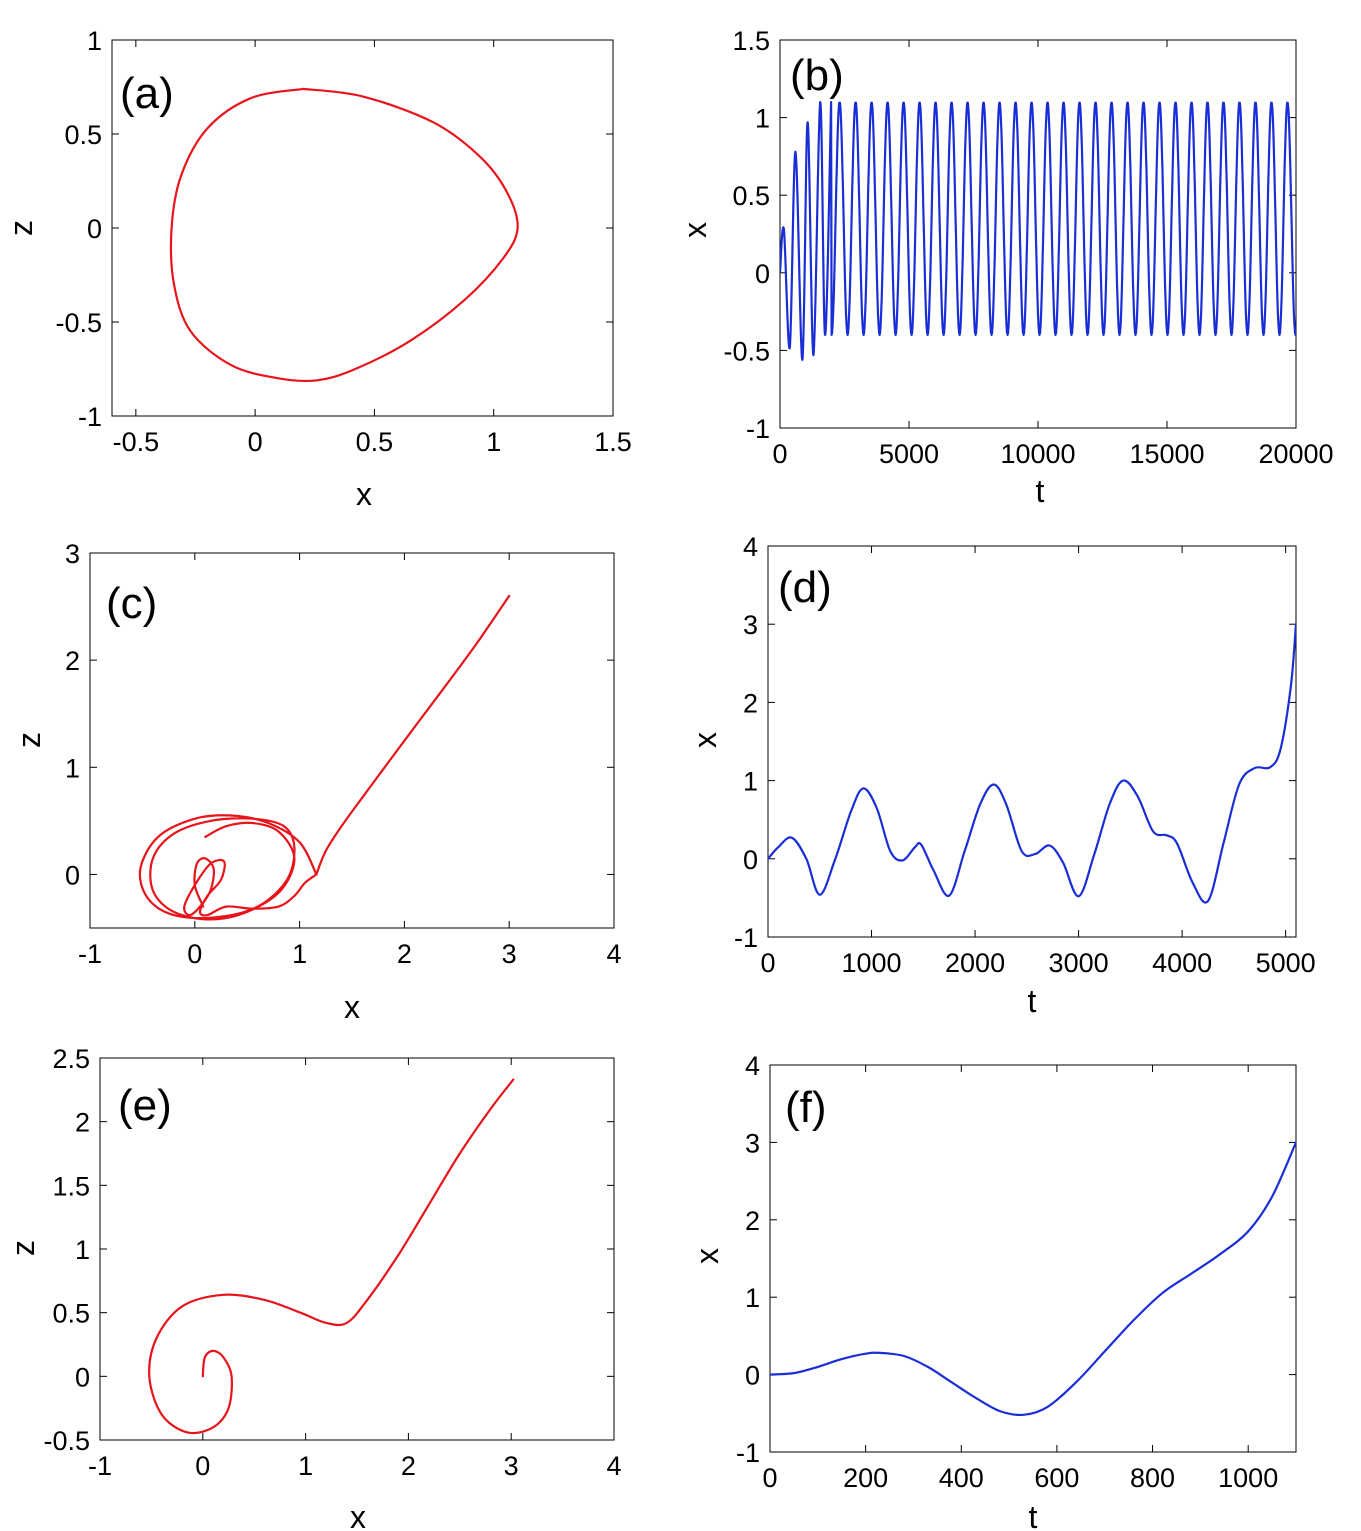 The width and height of the screenshot is (1361, 1531). I want to click on x-tick-label: 1.5, so click(613, 442).